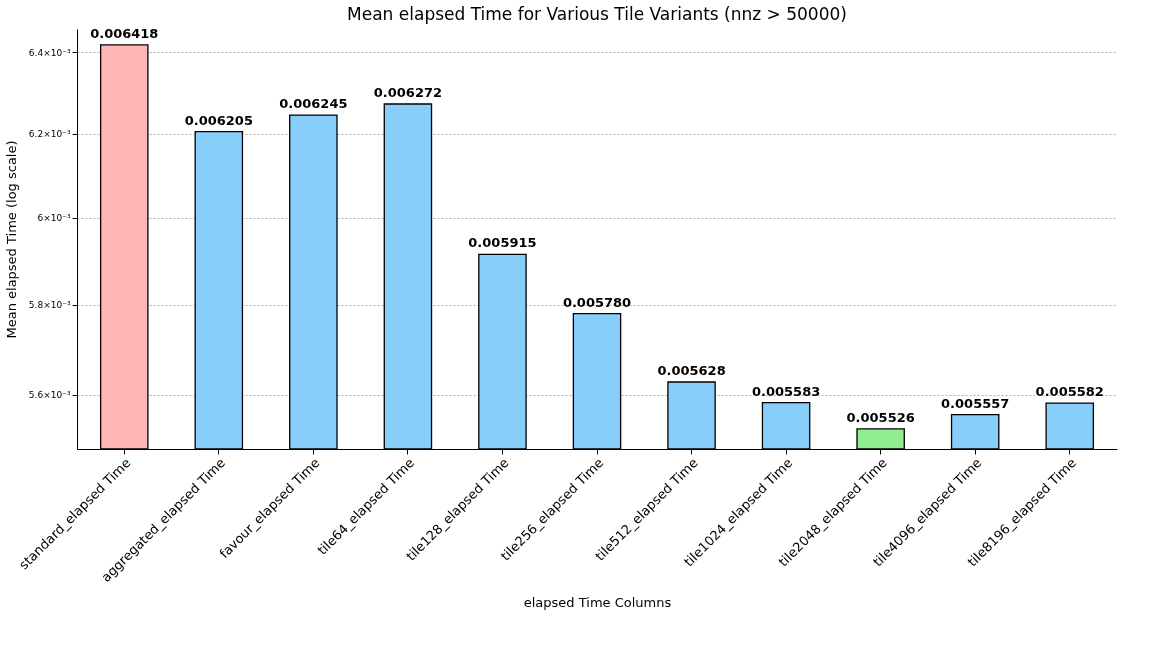 Image resolution: width=1167 pixels, height=655 pixels. Describe the element at coordinates (1069, 392) in the screenshot. I see `data-label: 0.005582` at that location.